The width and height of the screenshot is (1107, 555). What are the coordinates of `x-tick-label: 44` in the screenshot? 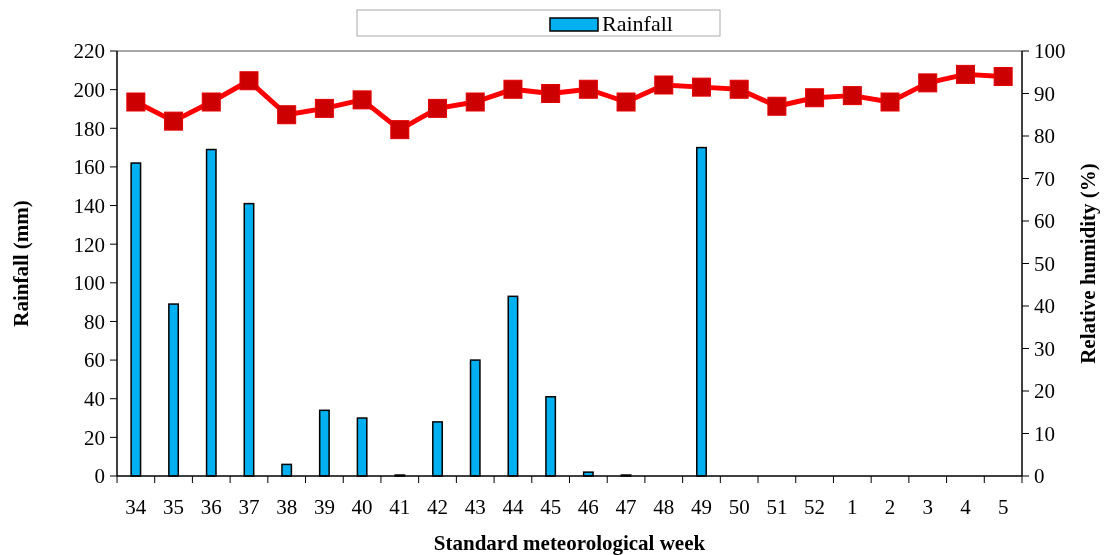 It's located at (513, 507).